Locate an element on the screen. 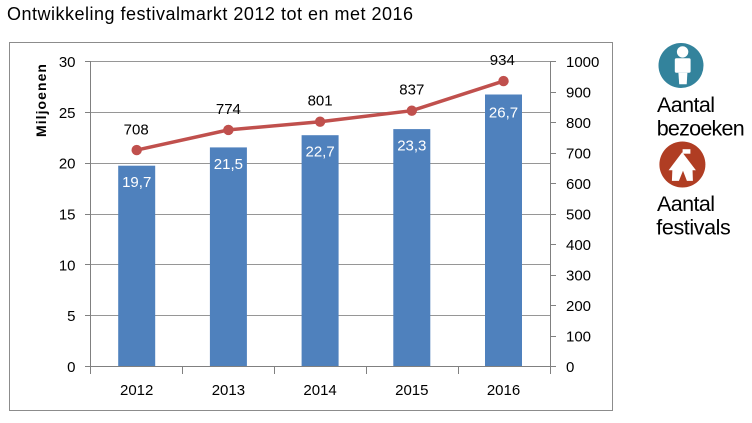 This screenshot has height=423, width=752. svg-text: 19,7 is located at coordinates (136, 182).